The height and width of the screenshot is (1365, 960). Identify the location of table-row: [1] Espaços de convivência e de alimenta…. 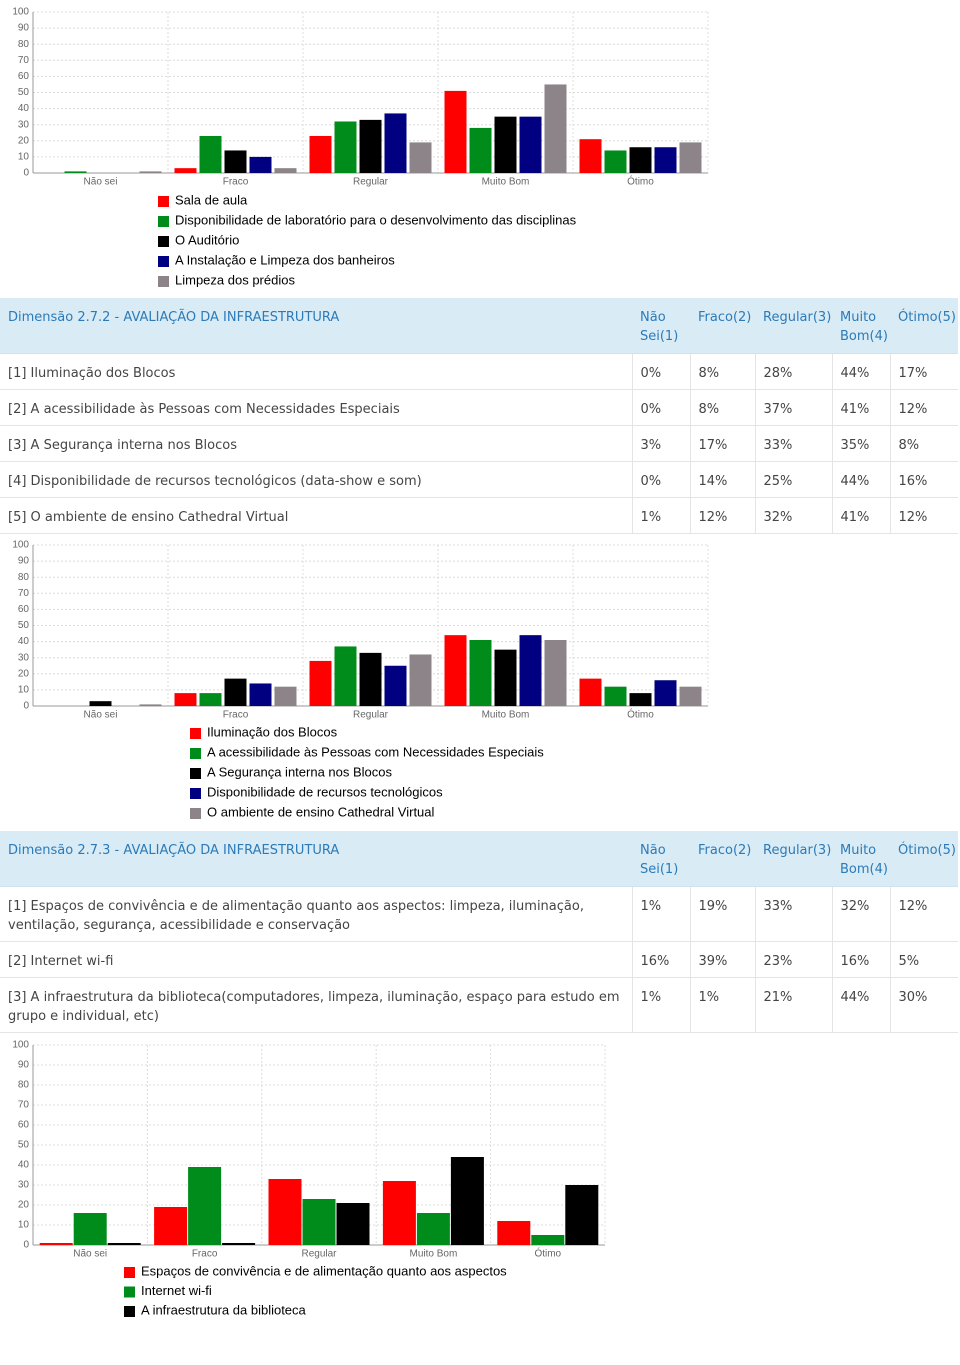
(479, 914).